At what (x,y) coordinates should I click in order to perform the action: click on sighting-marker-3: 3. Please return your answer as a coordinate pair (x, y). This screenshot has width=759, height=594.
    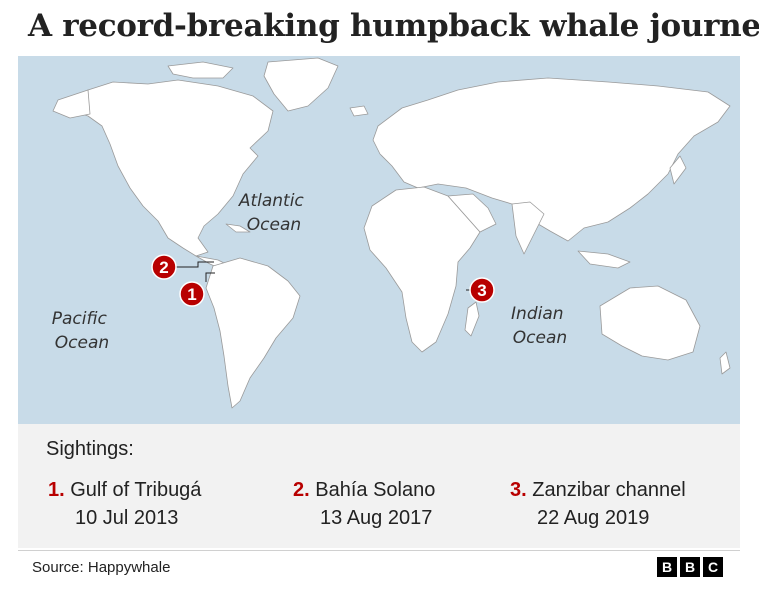
    Looking at the image, I should click on (482, 290).